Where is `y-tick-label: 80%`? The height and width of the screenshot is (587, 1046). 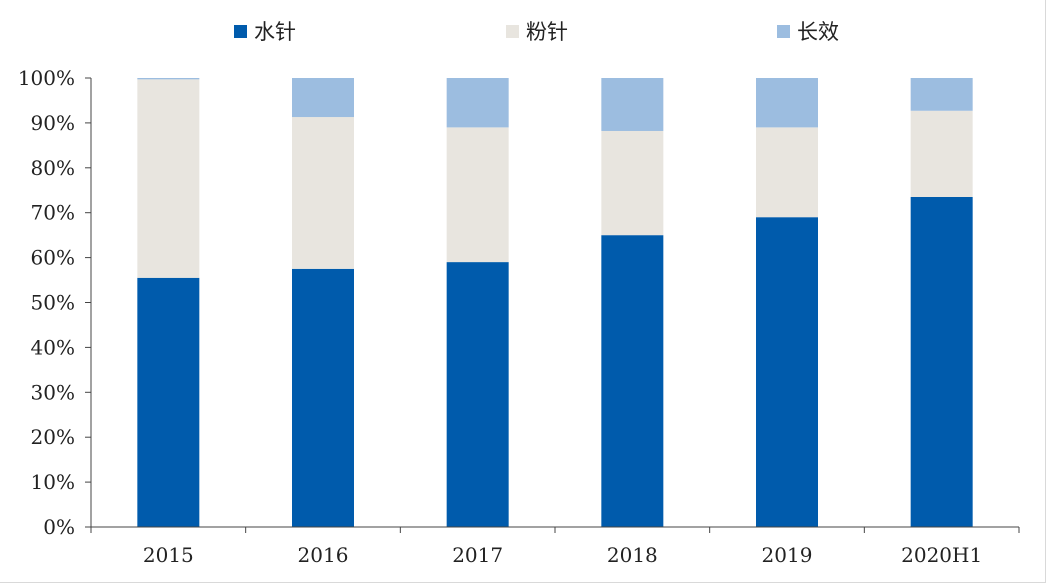 y-tick-label: 80% is located at coordinates (53, 168).